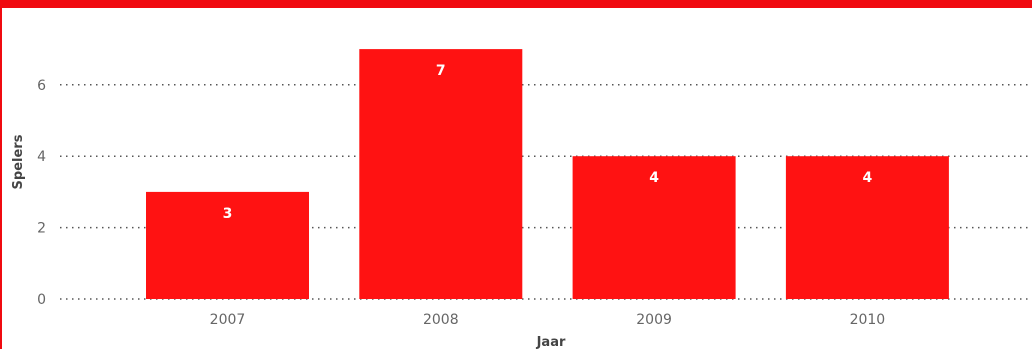 The image size is (1032, 349). I want to click on data-label-2007: 3, so click(228, 214).